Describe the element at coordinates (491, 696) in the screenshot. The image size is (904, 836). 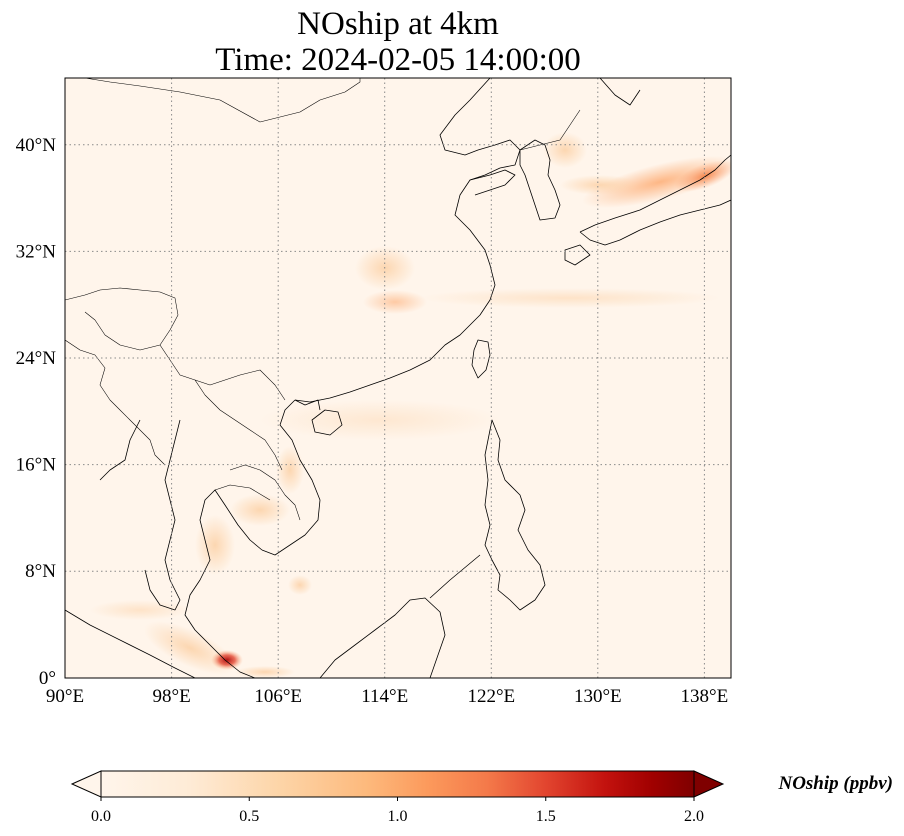
I see `x-tick-label: 122°E` at that location.